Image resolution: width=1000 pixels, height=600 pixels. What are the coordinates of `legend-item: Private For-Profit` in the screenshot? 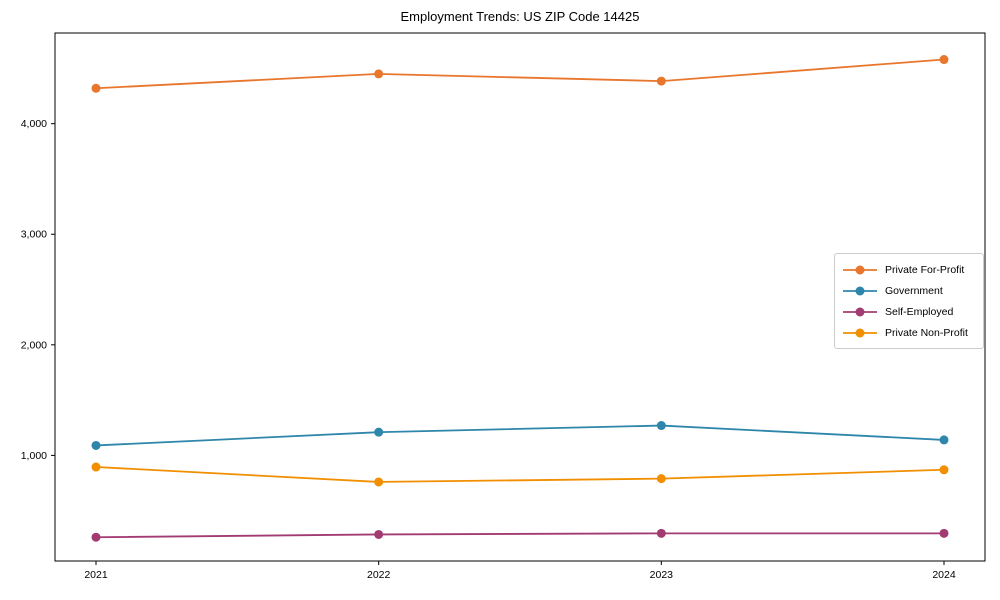 It's located at (908, 269).